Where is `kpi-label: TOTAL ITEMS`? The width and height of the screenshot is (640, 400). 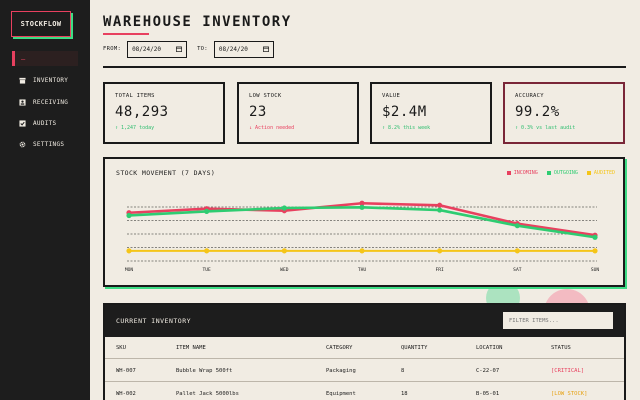
kpi-label: TOTAL ITEMS is located at coordinates (135, 96).